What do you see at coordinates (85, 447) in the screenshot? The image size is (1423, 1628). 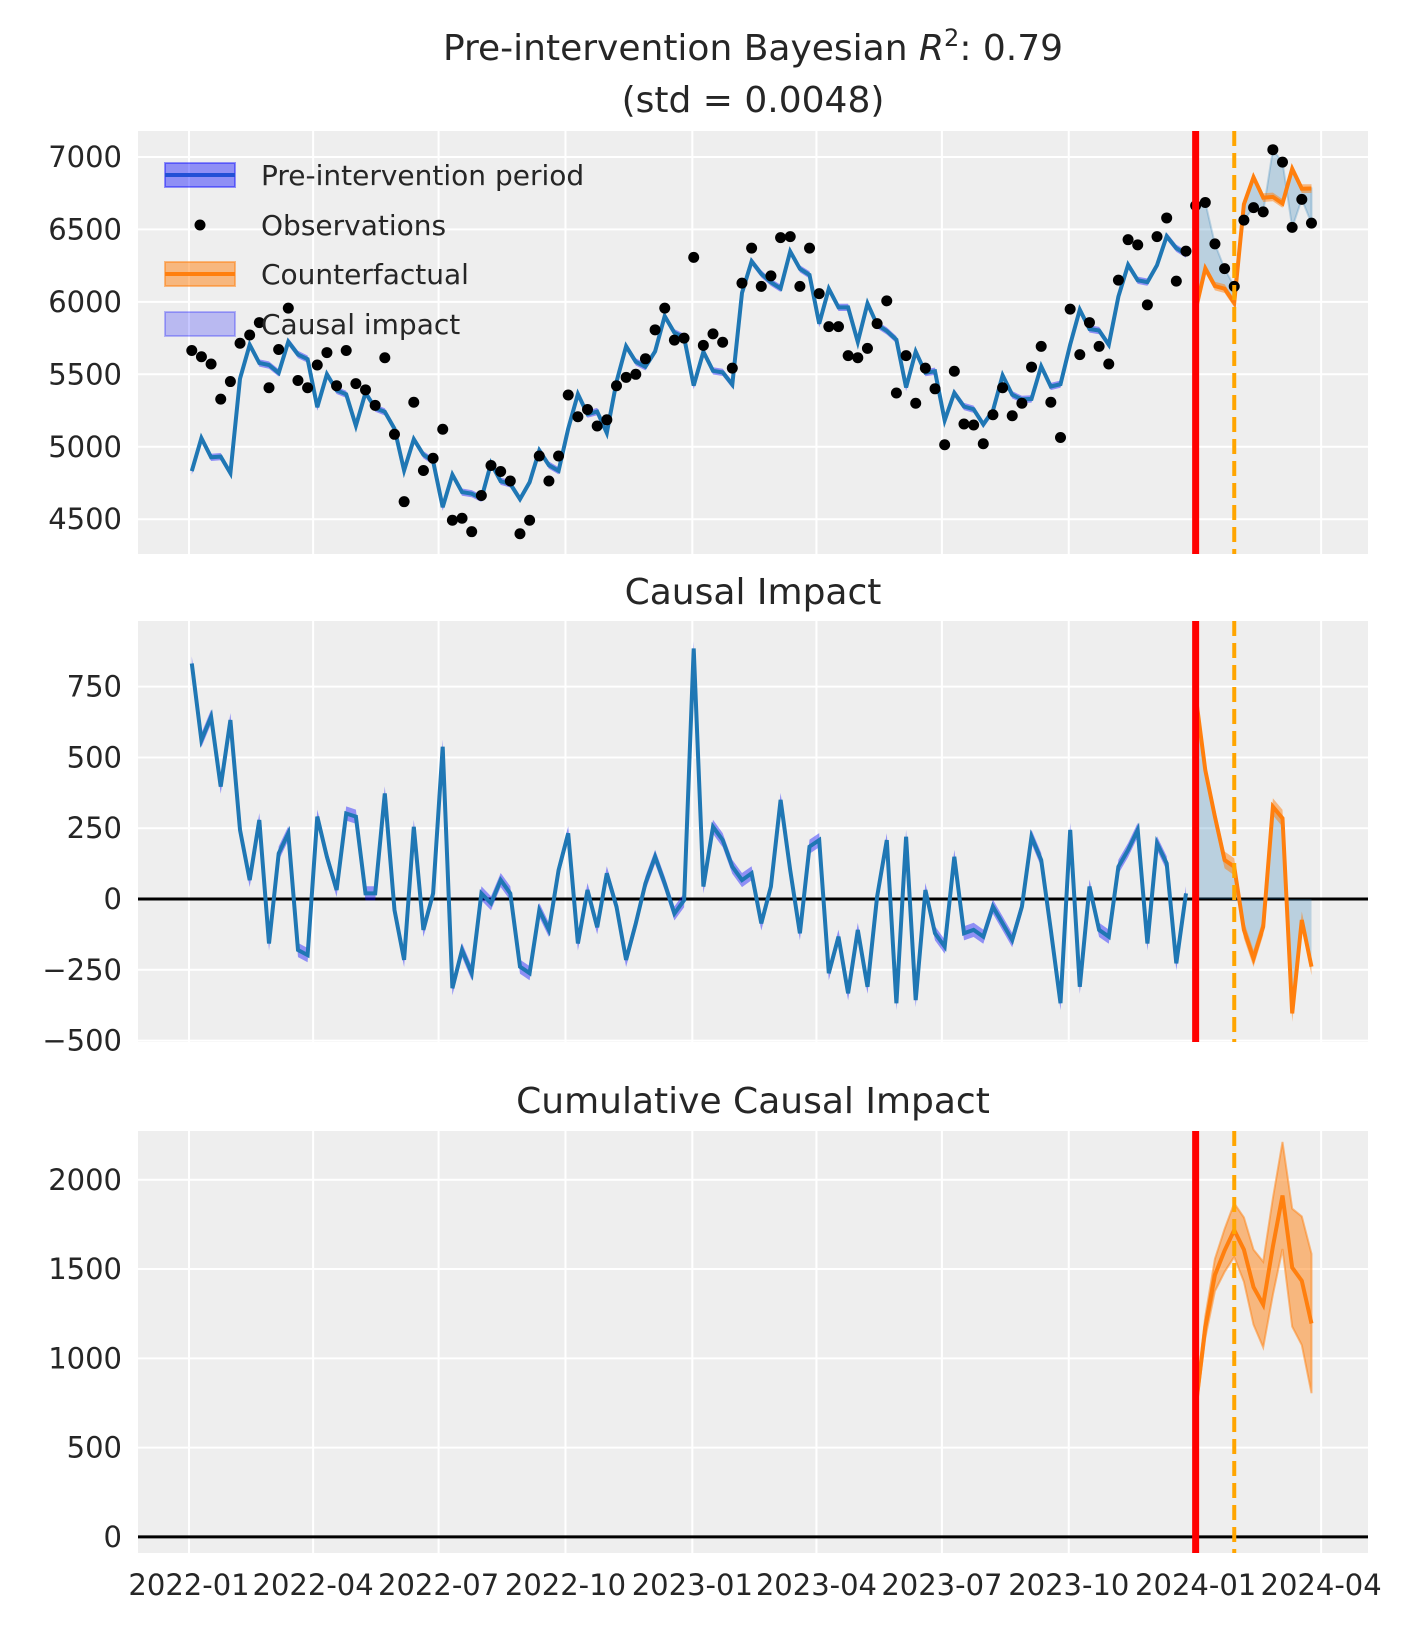 I see `y-tick-label: 5000` at bounding box center [85, 447].